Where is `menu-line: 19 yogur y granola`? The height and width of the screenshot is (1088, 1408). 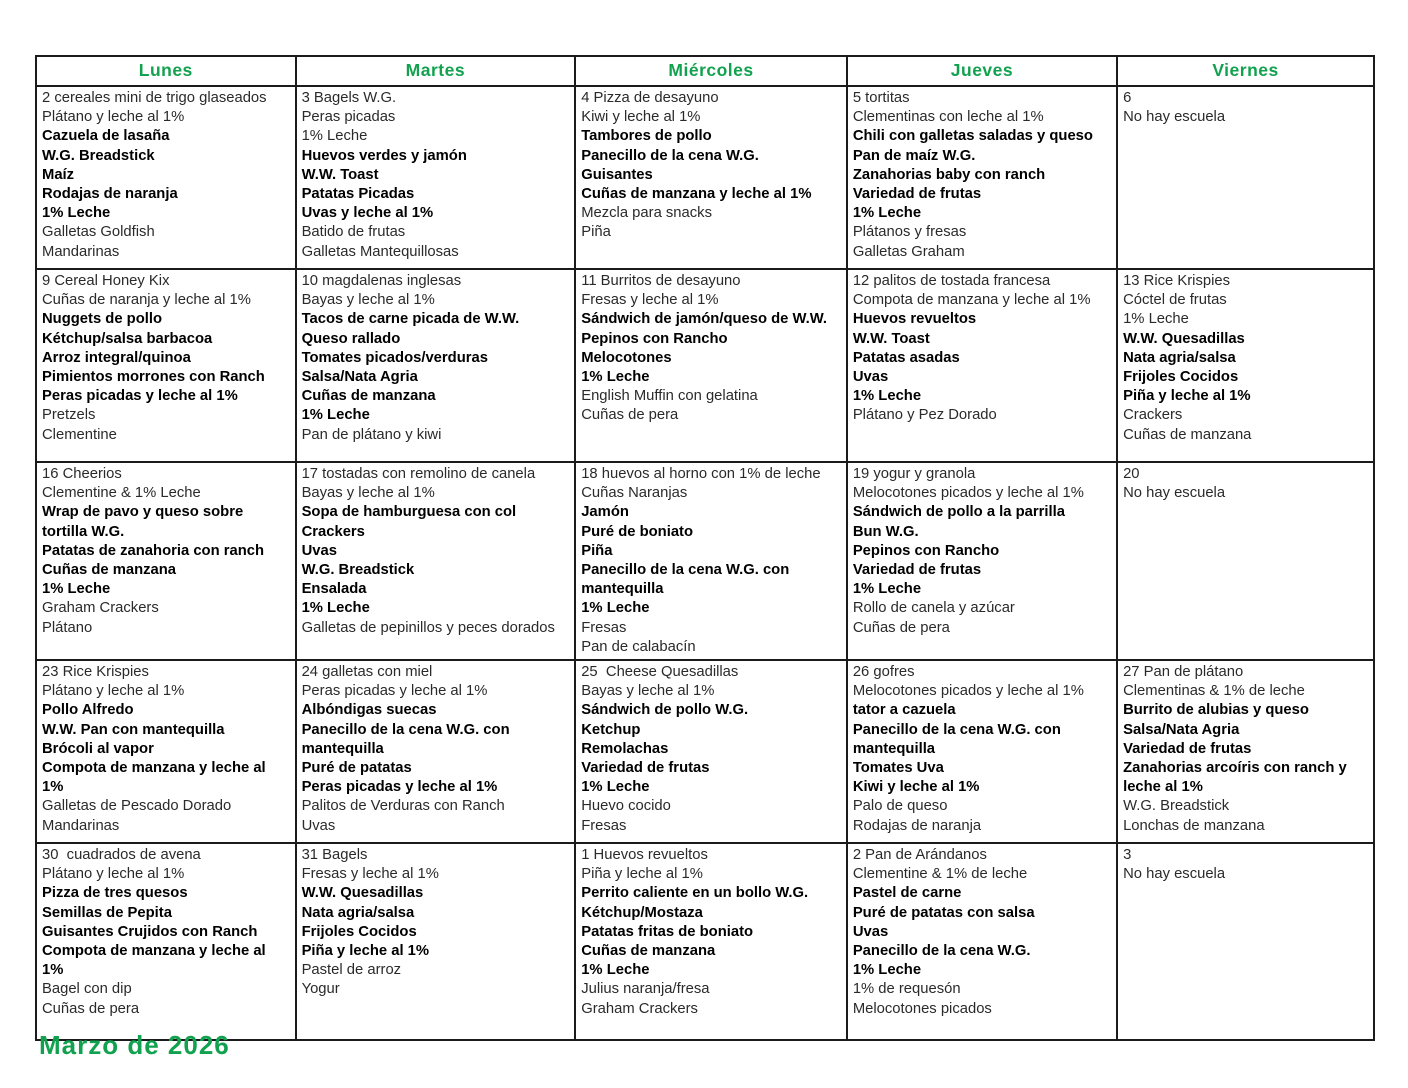 menu-line: 19 yogur y granola is located at coordinates (914, 474).